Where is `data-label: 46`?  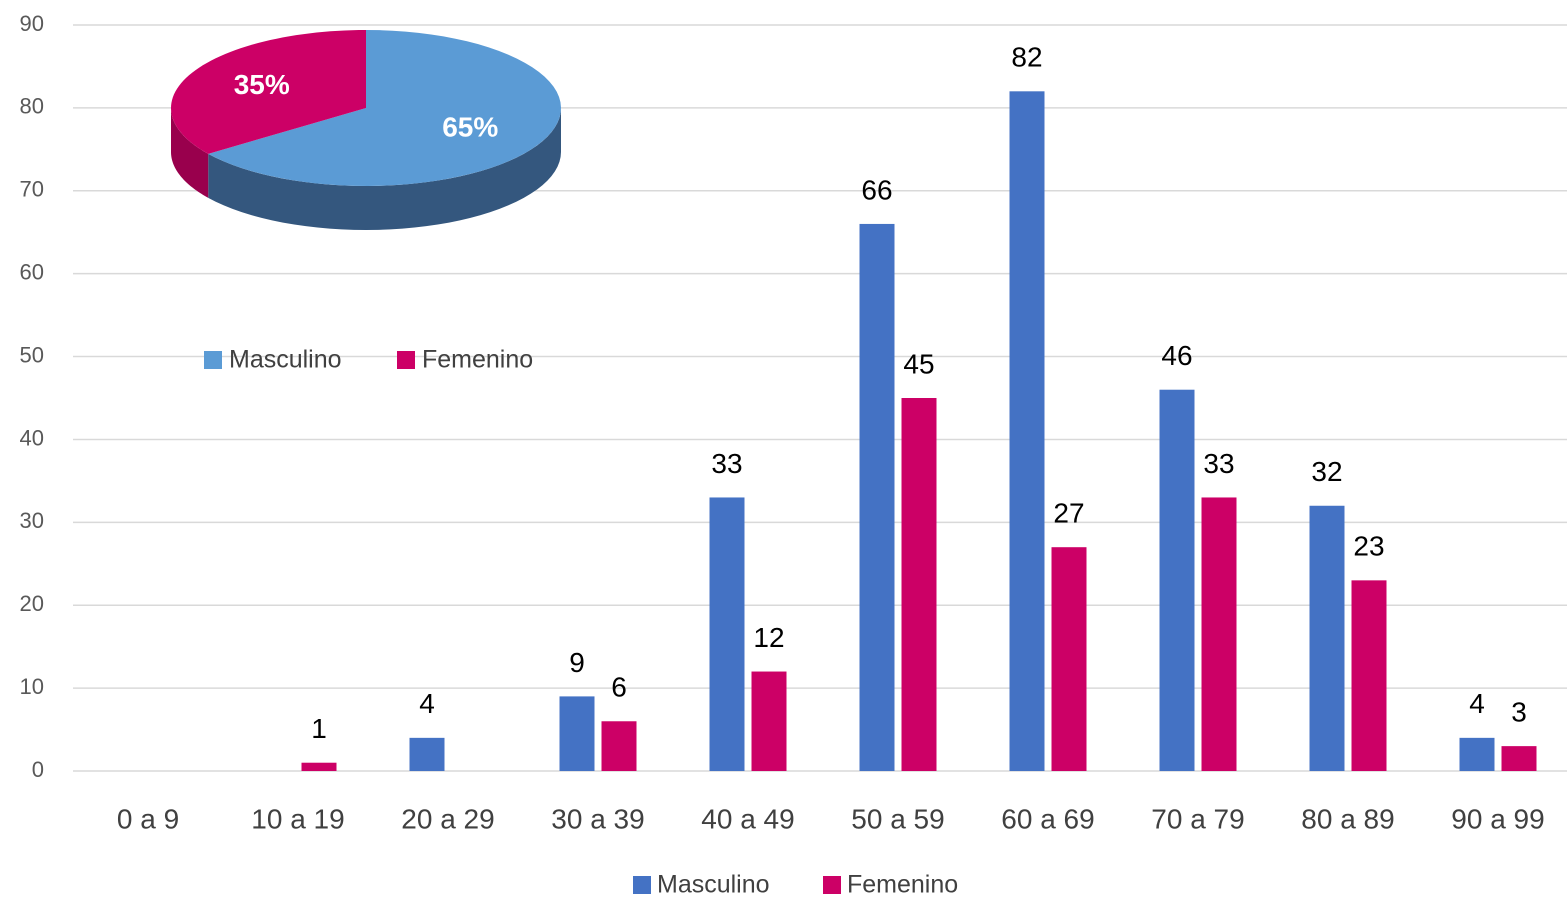
data-label: 46 is located at coordinates (1176, 355).